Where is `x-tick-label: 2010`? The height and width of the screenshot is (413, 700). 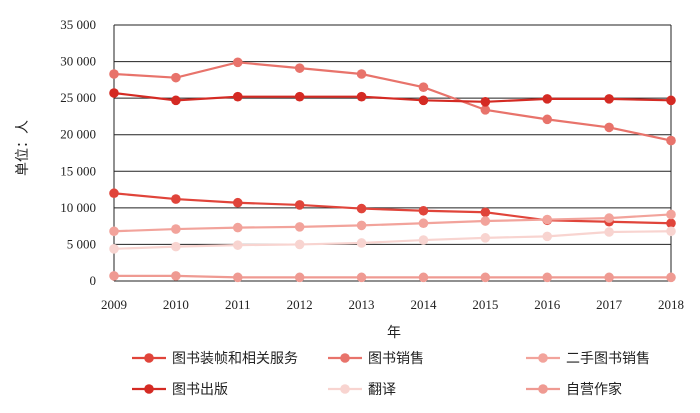 x-tick-label: 2010 is located at coordinates (176, 304).